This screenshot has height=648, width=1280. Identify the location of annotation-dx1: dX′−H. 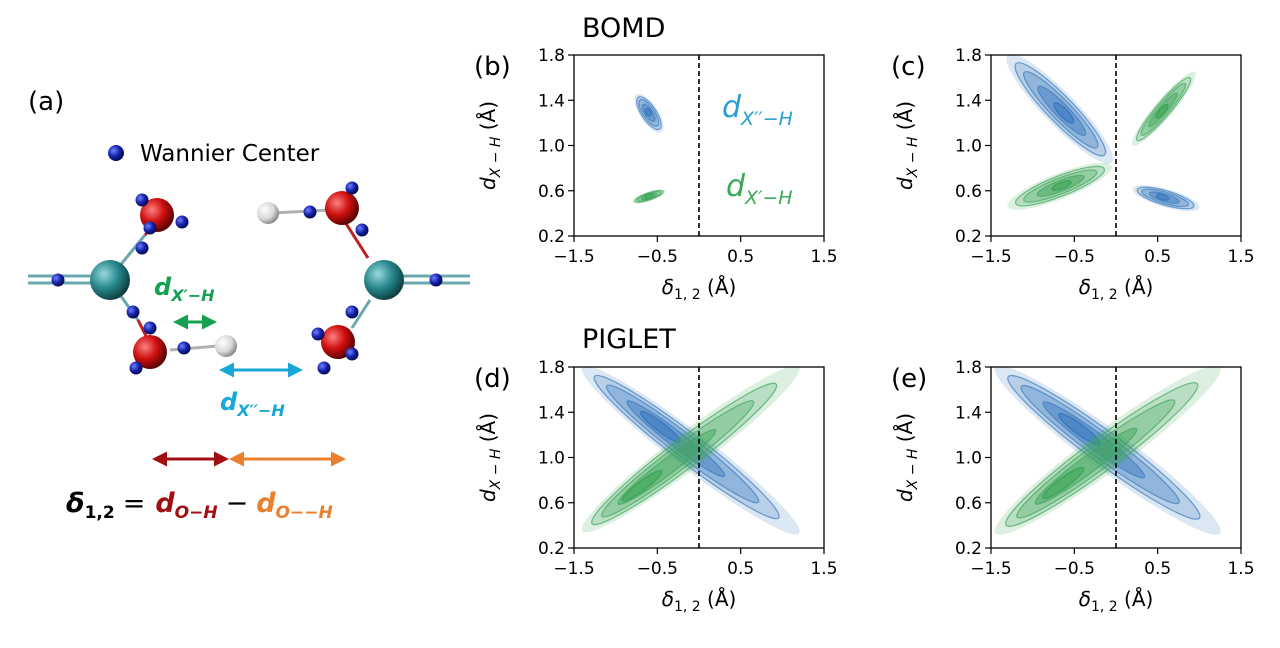
(759, 189).